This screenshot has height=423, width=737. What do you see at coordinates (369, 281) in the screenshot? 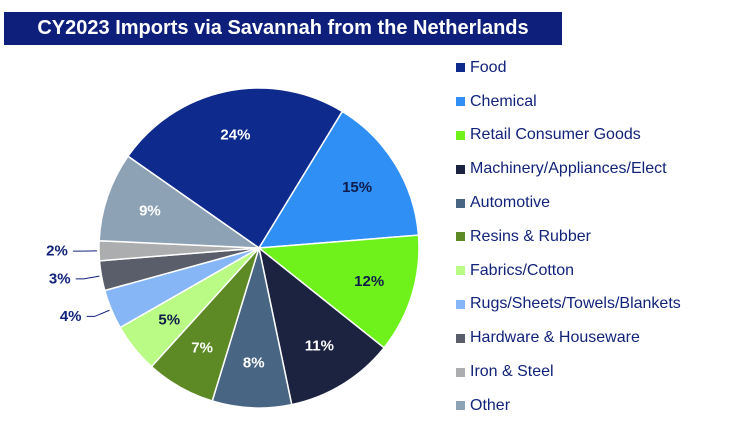
I see `data-label-retail-consumer-goods: 12%` at bounding box center [369, 281].